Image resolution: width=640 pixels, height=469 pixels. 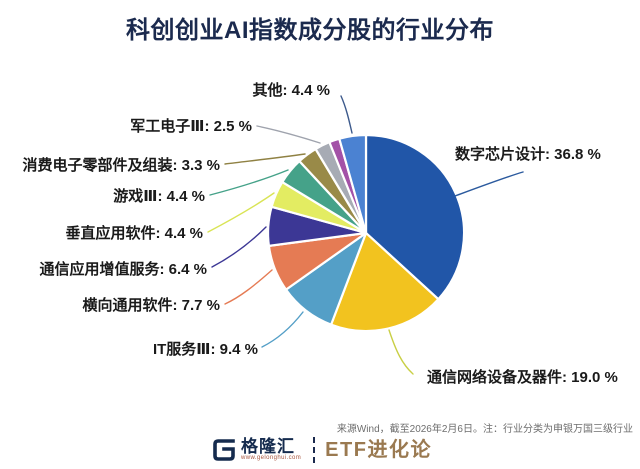 I want to click on slice-label-consumer-electronics-components: 消费电子零部件及组装: 3.3 %, so click(x=121, y=165).